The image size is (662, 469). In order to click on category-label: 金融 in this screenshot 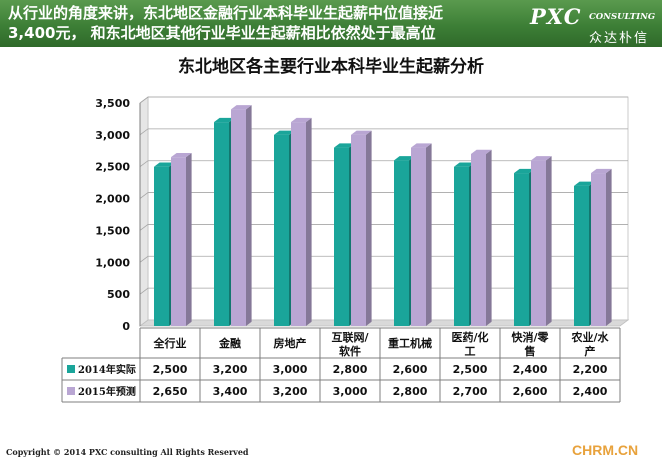, I will do `click(229, 343)`.